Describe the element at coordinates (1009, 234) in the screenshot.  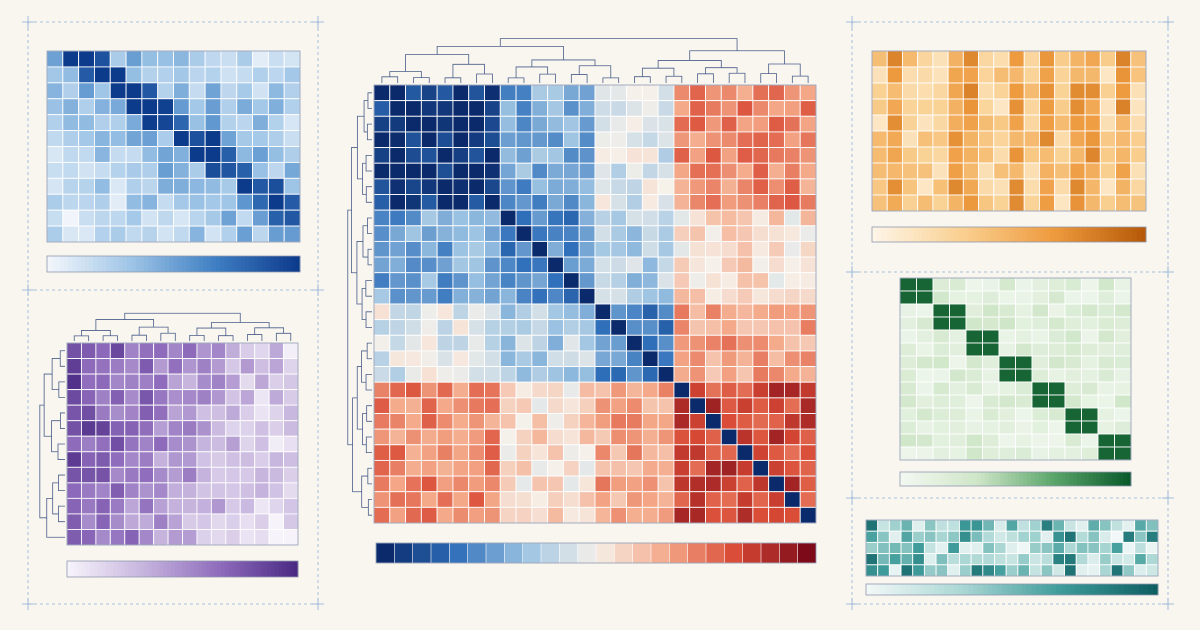
I see `colorbar-top-right` at that location.